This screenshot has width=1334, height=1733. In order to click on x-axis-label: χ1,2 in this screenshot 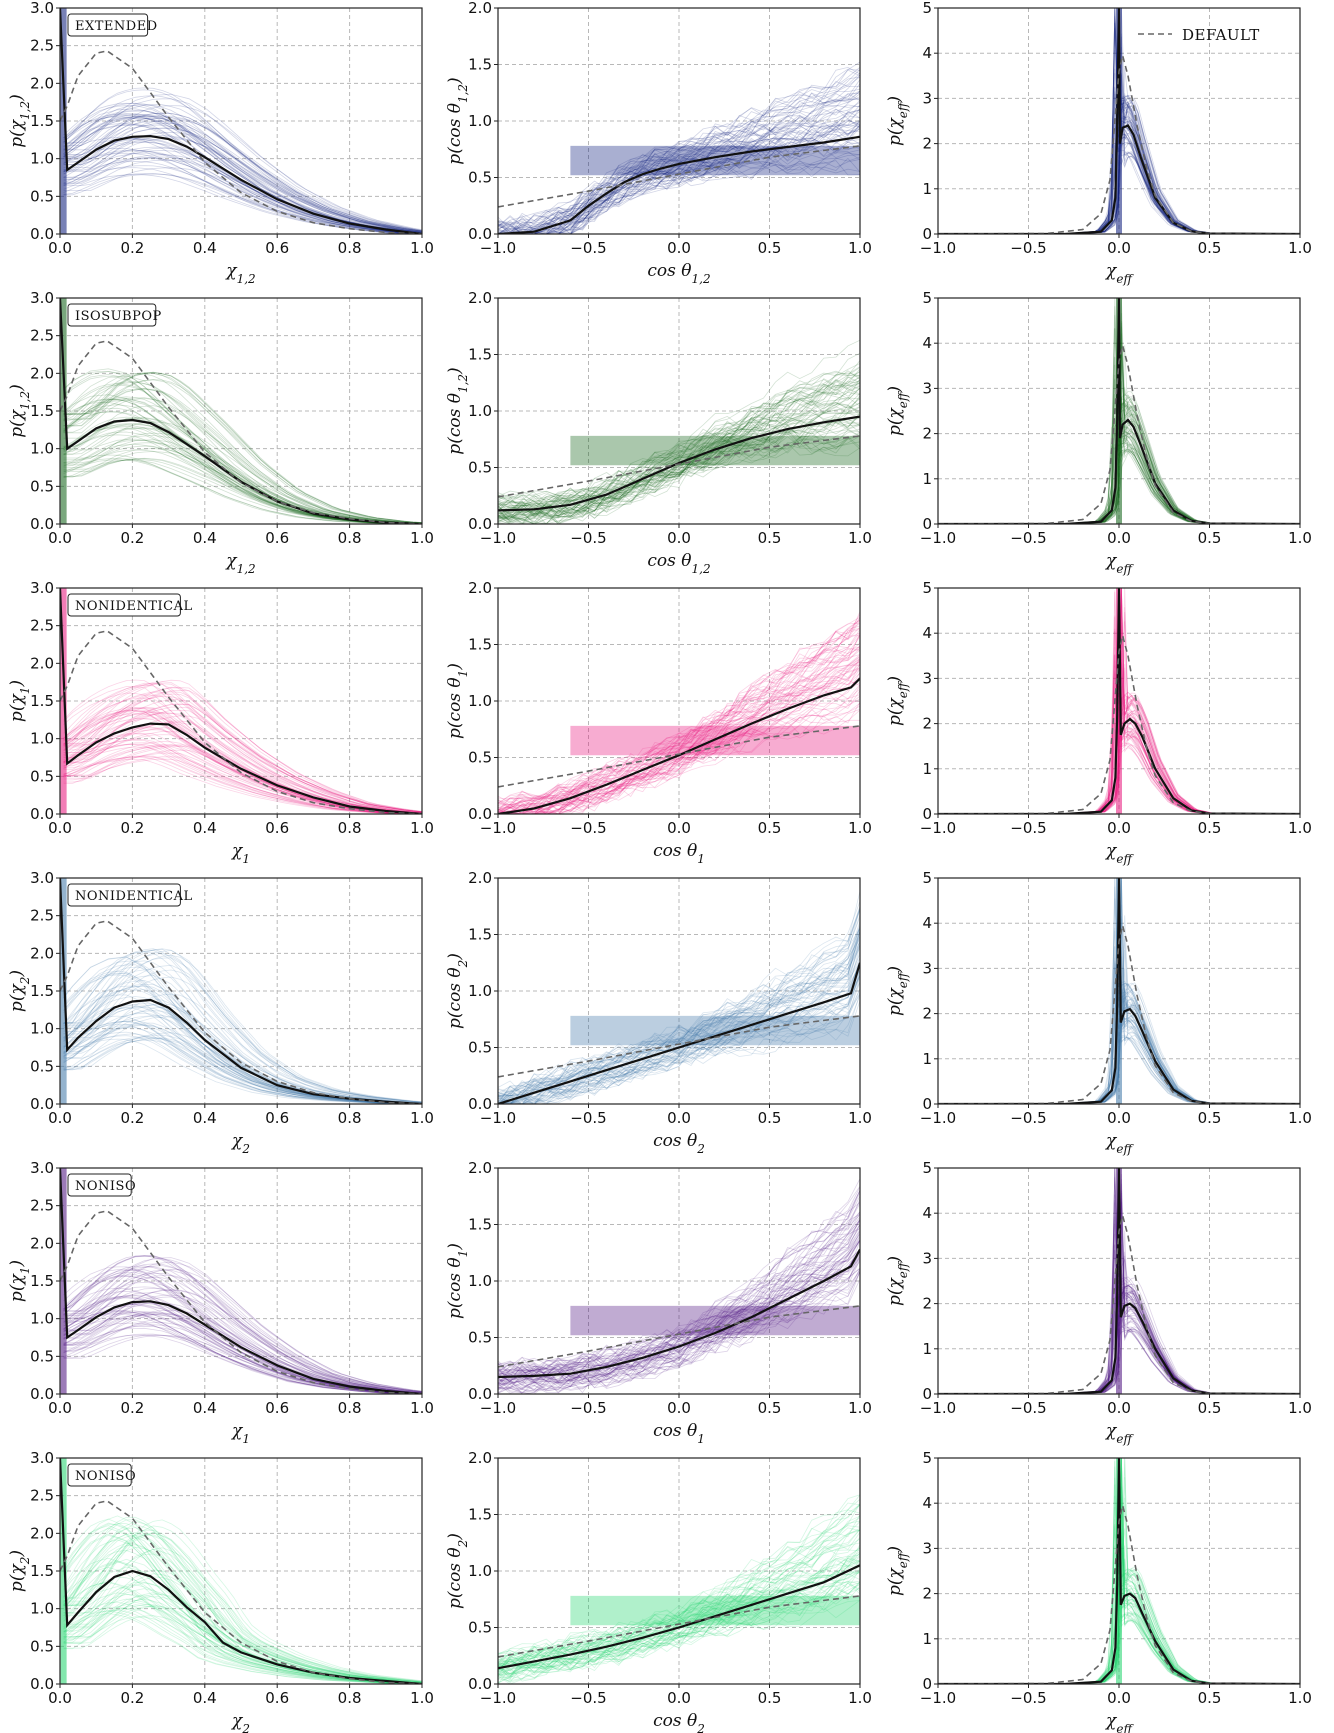, I will do `click(240, 563)`.